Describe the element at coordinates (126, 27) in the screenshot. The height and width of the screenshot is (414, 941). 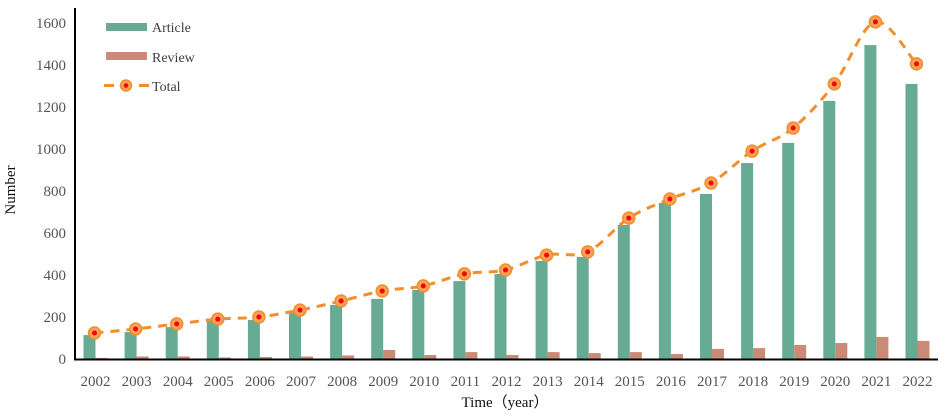
I see `article-swatch-icon` at that location.